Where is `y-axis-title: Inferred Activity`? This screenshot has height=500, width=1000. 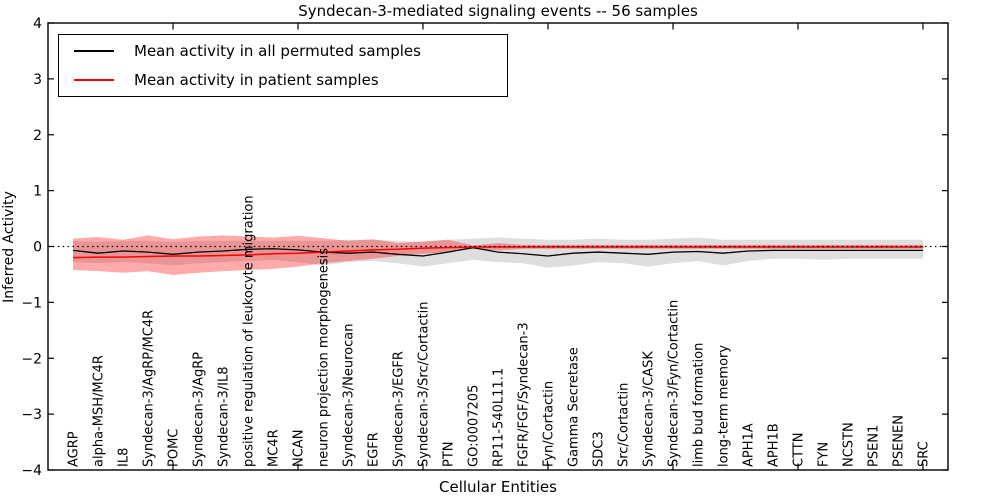
y-axis-title: Inferred Activity is located at coordinates (9, 247).